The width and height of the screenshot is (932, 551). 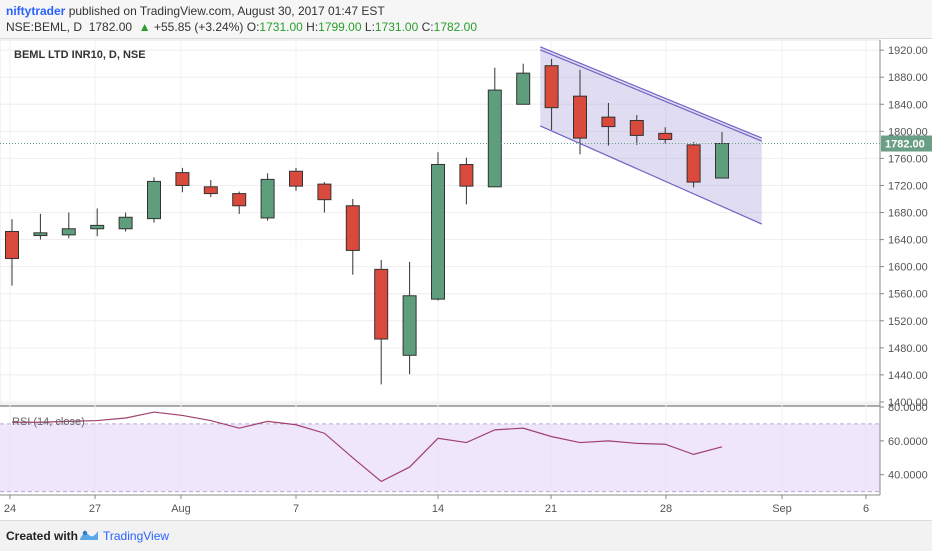 What do you see at coordinates (10, 509) in the screenshot?
I see `time-tick-label: 24` at bounding box center [10, 509].